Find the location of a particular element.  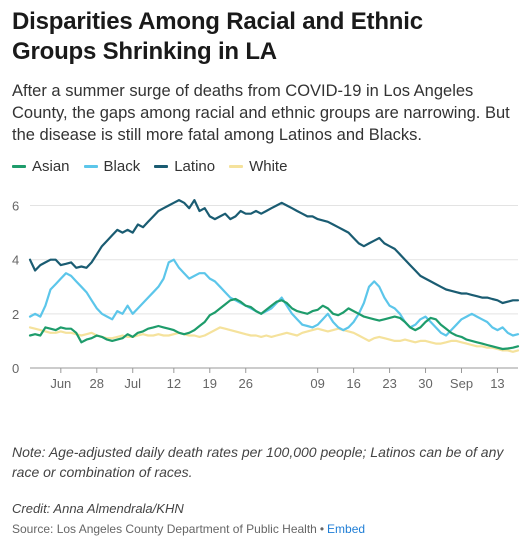

x-tick-label: 12 is located at coordinates (174, 383).